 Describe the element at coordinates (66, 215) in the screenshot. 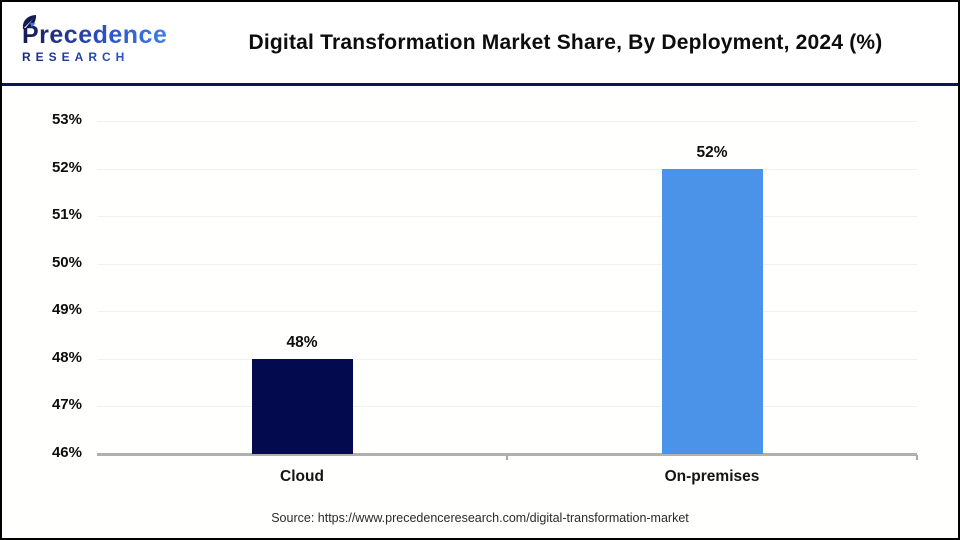

I see `y-axis-tick-label: 51%` at that location.